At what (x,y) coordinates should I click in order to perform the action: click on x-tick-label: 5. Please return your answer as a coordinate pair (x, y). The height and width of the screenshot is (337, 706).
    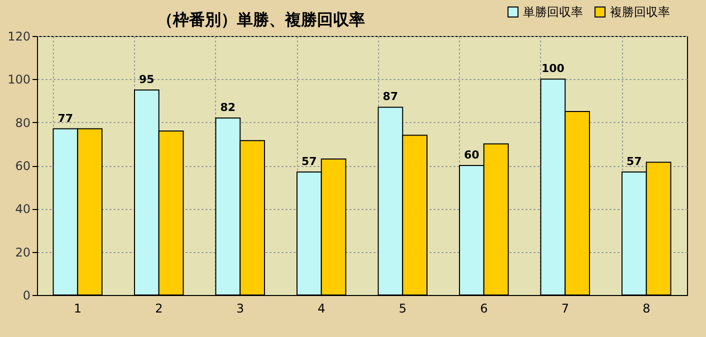
    Looking at the image, I should click on (402, 309).